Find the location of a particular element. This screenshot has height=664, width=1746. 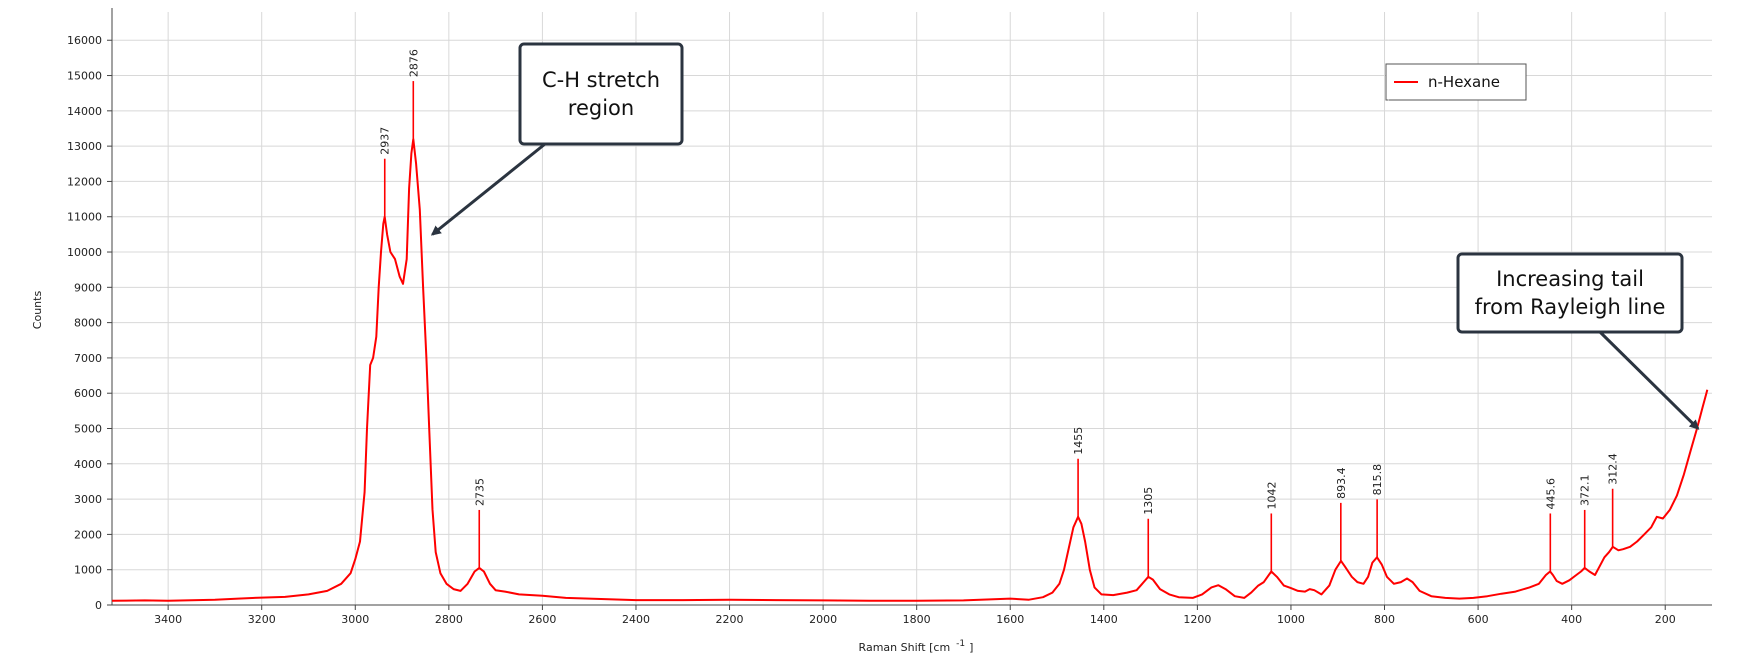

y-tick-label: 2000 is located at coordinates (88, 534).